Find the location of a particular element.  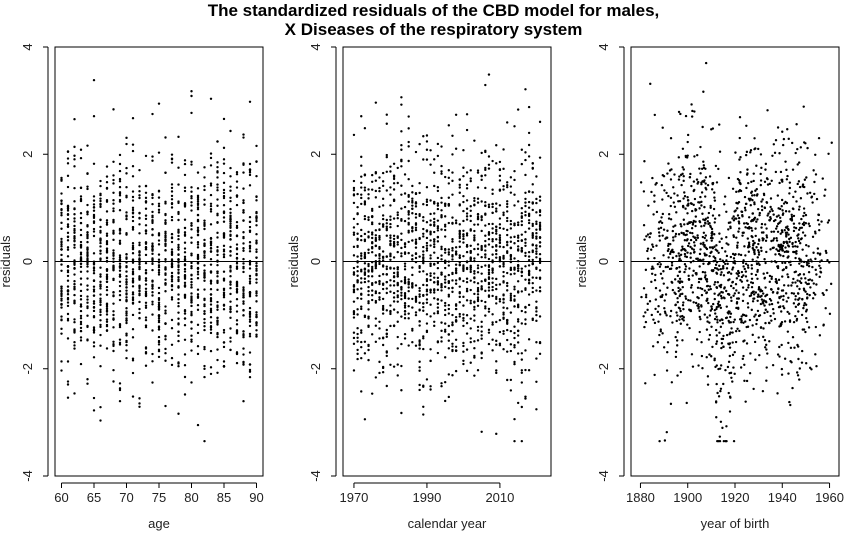

y-tick-label: 2 is located at coordinates (27, 154).